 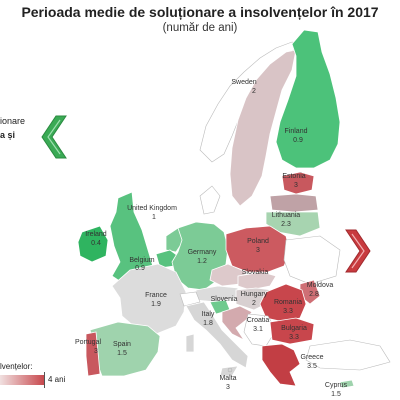 What do you see at coordinates (88, 342) in the screenshot?
I see `label-portugal-name: Portugal` at bounding box center [88, 342].